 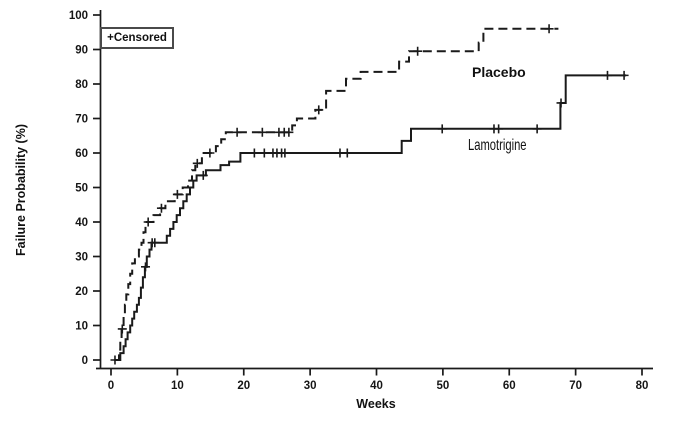 What do you see at coordinates (81, 51) in the screenshot?
I see `y-tick-label: 90` at bounding box center [81, 51].